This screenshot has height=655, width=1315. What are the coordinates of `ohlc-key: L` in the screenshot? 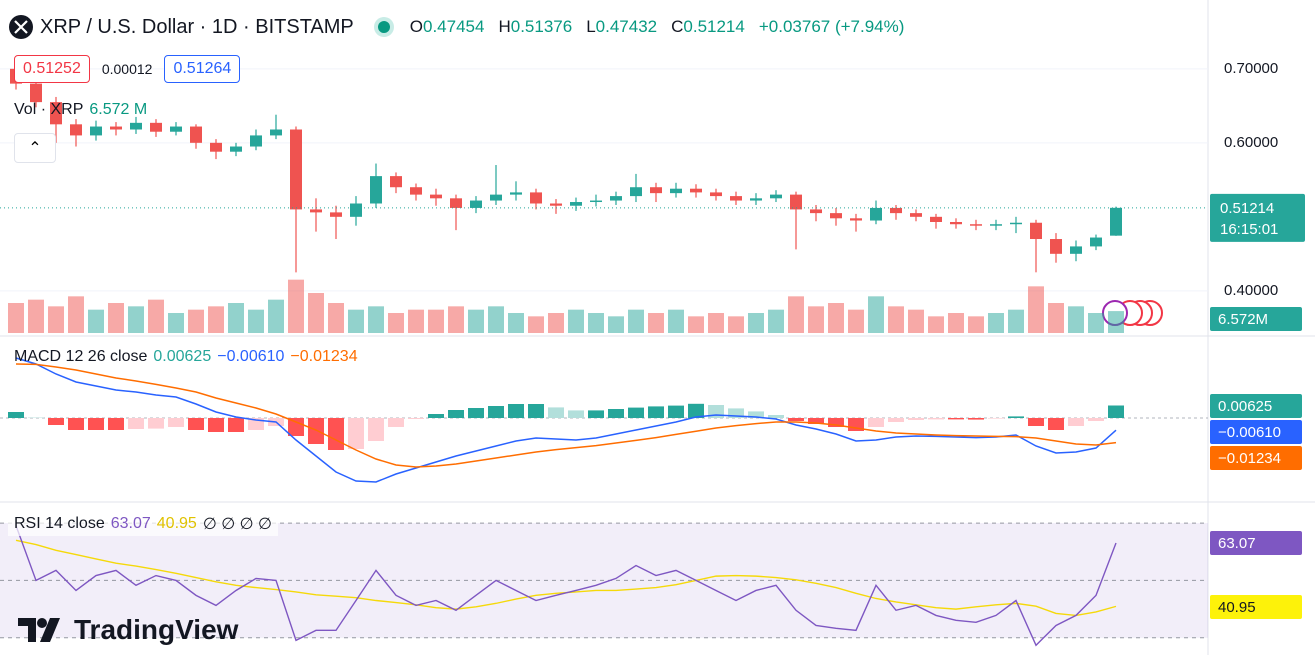 It's located at (591, 26).